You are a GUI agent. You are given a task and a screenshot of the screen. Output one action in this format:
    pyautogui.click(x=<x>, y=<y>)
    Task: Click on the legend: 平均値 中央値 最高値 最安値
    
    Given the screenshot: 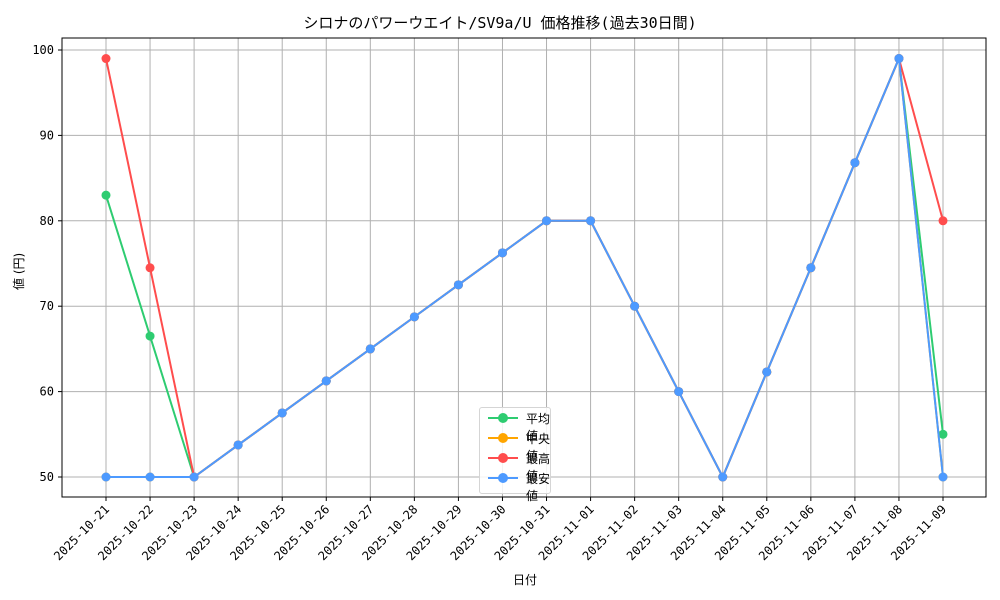 What is the action you would take?
    pyautogui.click(x=515, y=455)
    